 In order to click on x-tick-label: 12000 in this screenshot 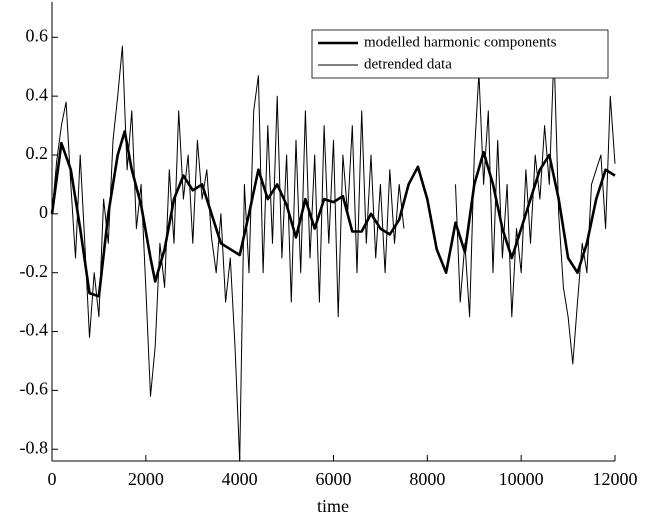, I will do `click(615, 479)`.